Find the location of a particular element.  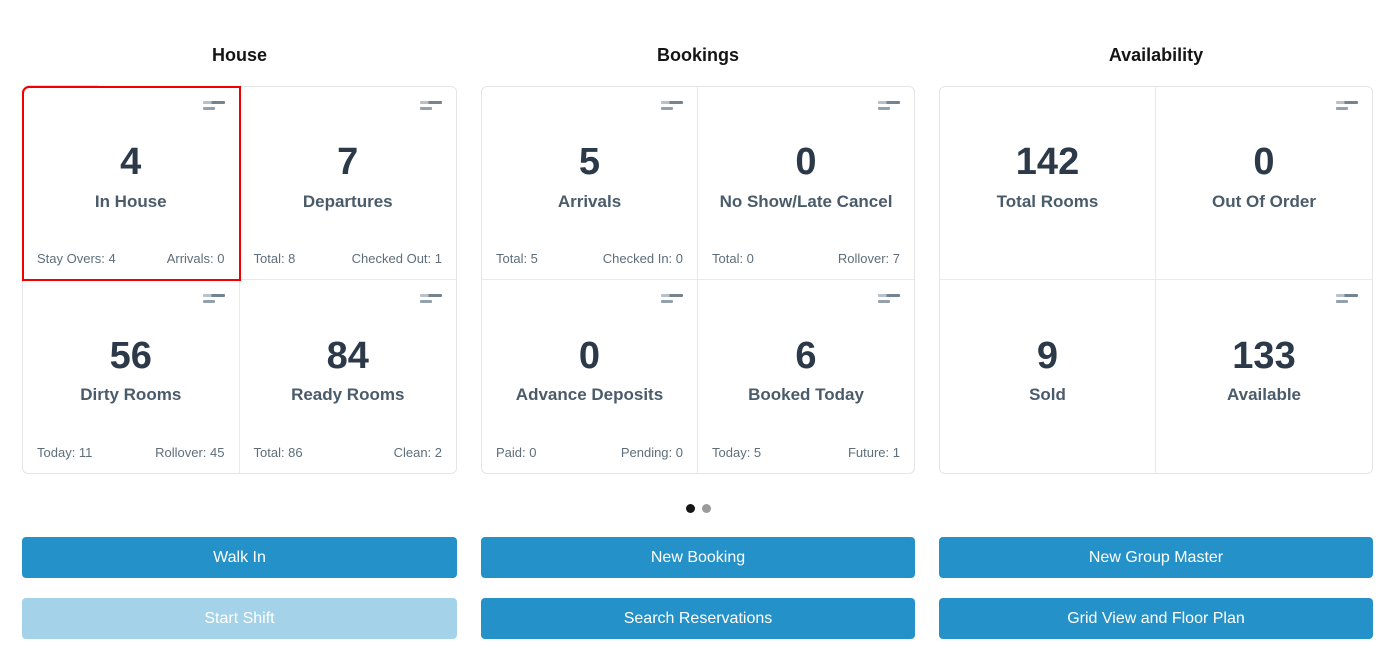

section-title-availability: Availability is located at coordinates (1156, 55).